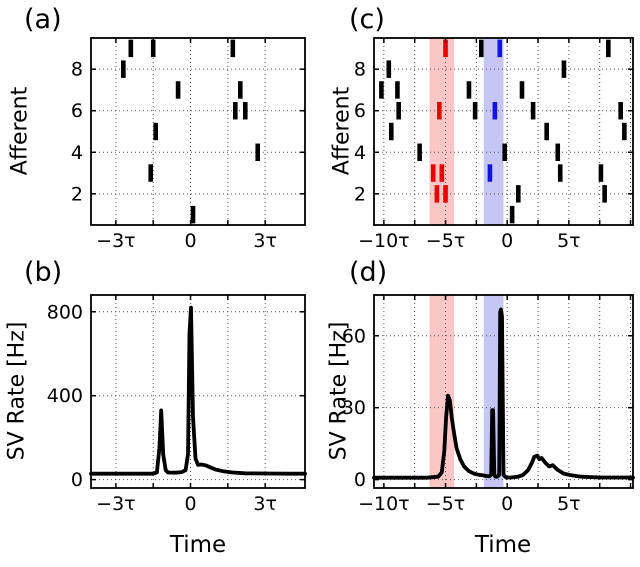  I want to click on y-tick-label: 800, so click(65, 312).